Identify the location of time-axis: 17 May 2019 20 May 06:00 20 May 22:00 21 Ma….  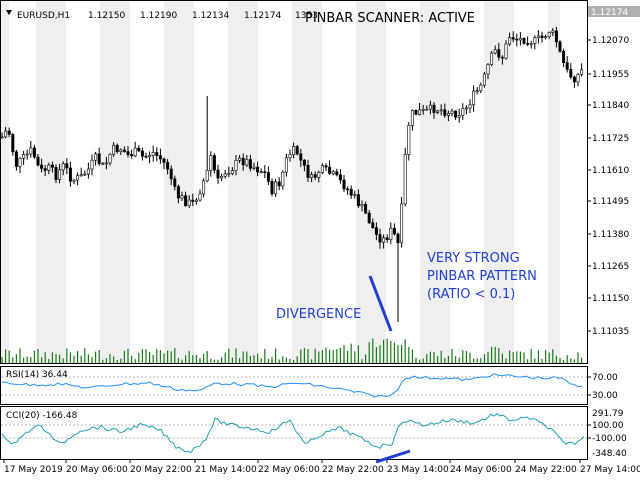
(321, 467).